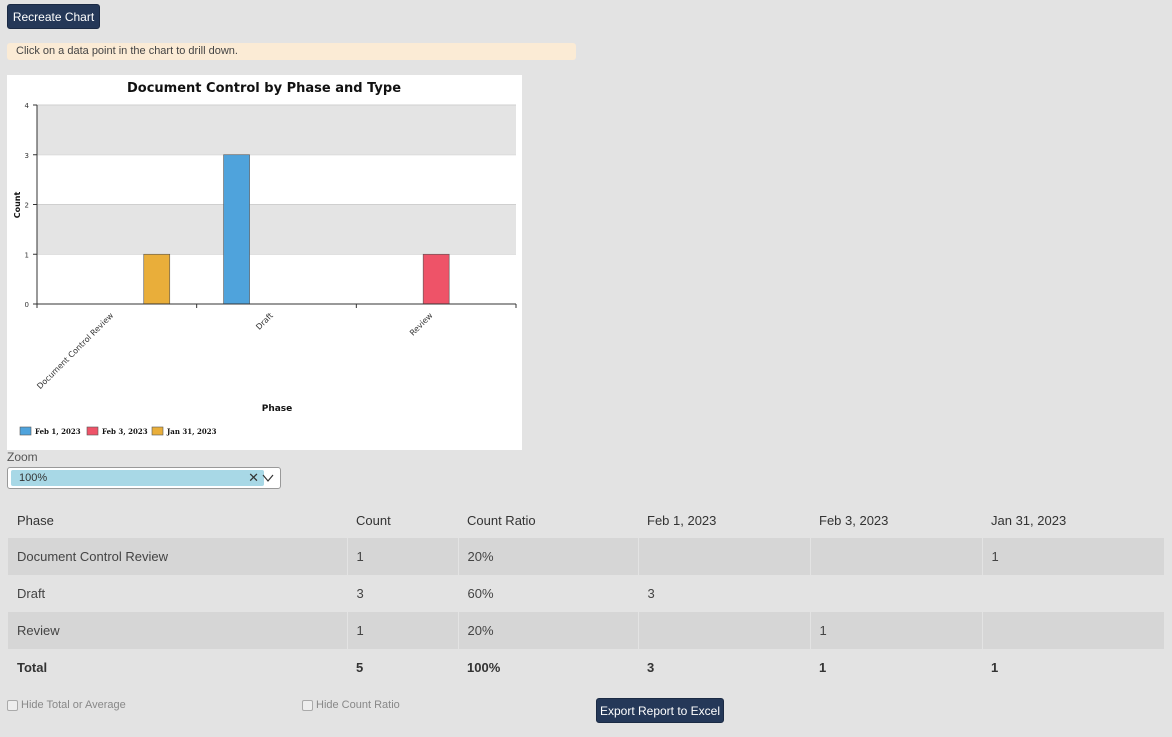 This screenshot has height=737, width=1172. Describe the element at coordinates (177, 556) in the screenshot. I see `table-cell: Document Control Review` at that location.